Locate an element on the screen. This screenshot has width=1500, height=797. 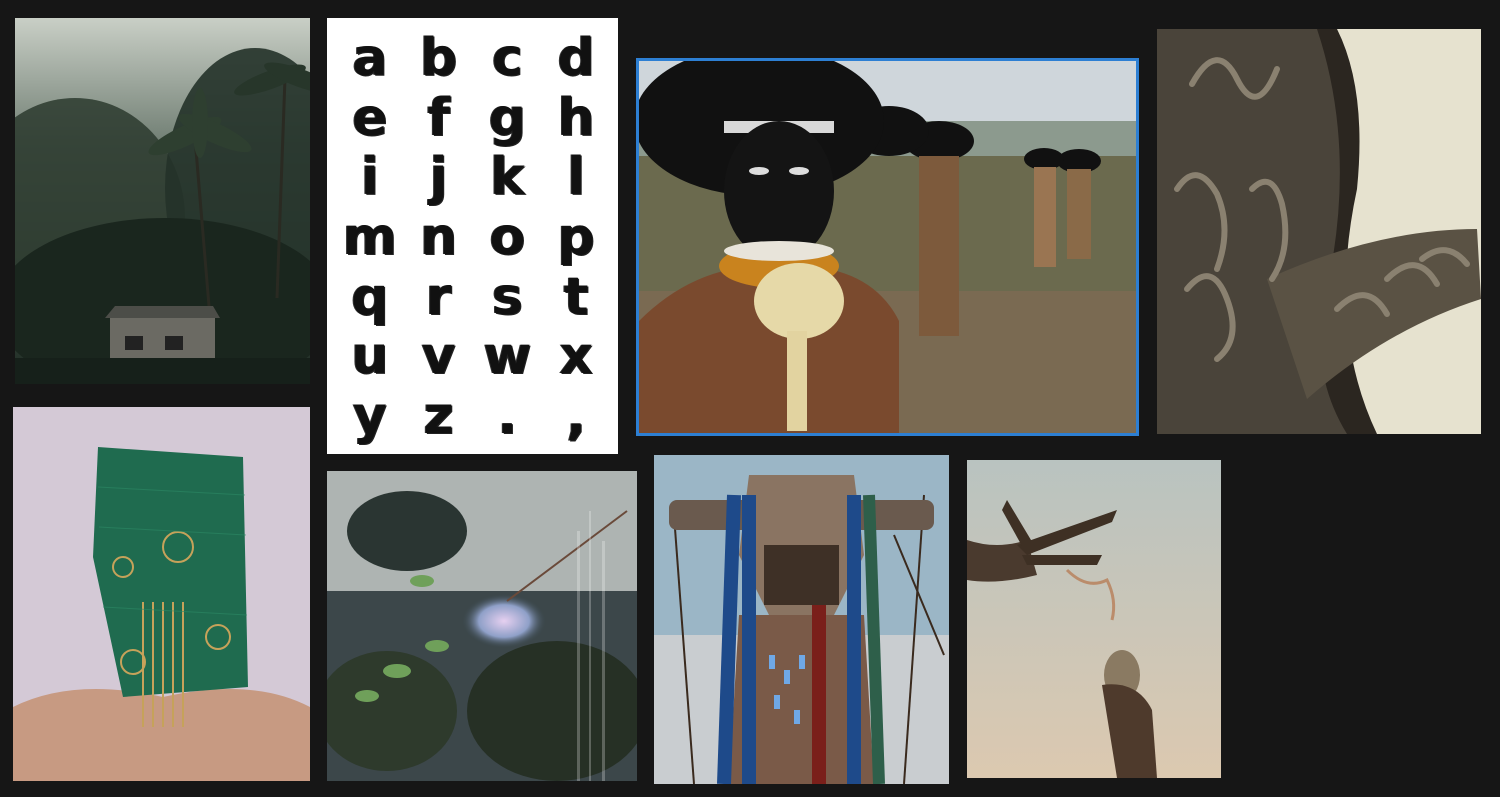
glyph: v is located at coordinates (438, 356).